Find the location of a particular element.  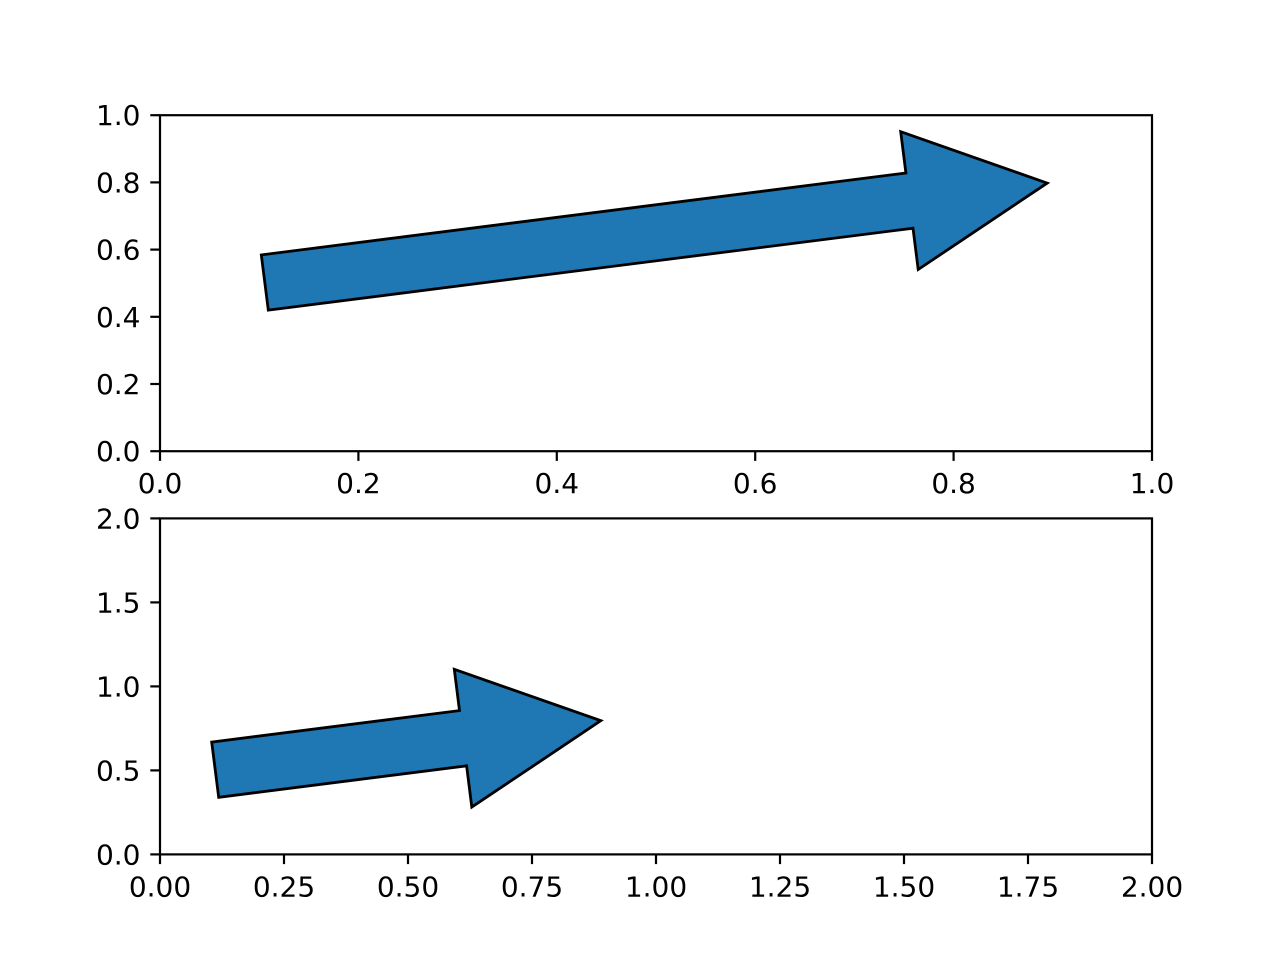

x-tick-label: 2.00 is located at coordinates (1152, 886).